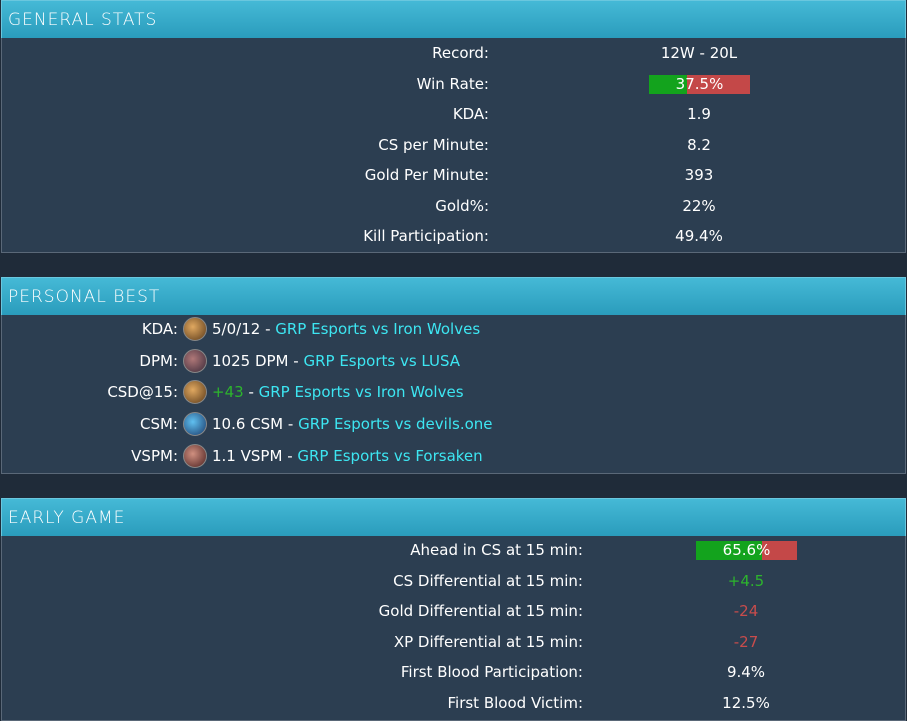 The width and height of the screenshot is (907, 721). Describe the element at coordinates (158, 360) in the screenshot. I see `stat-label: DPM:` at that location.